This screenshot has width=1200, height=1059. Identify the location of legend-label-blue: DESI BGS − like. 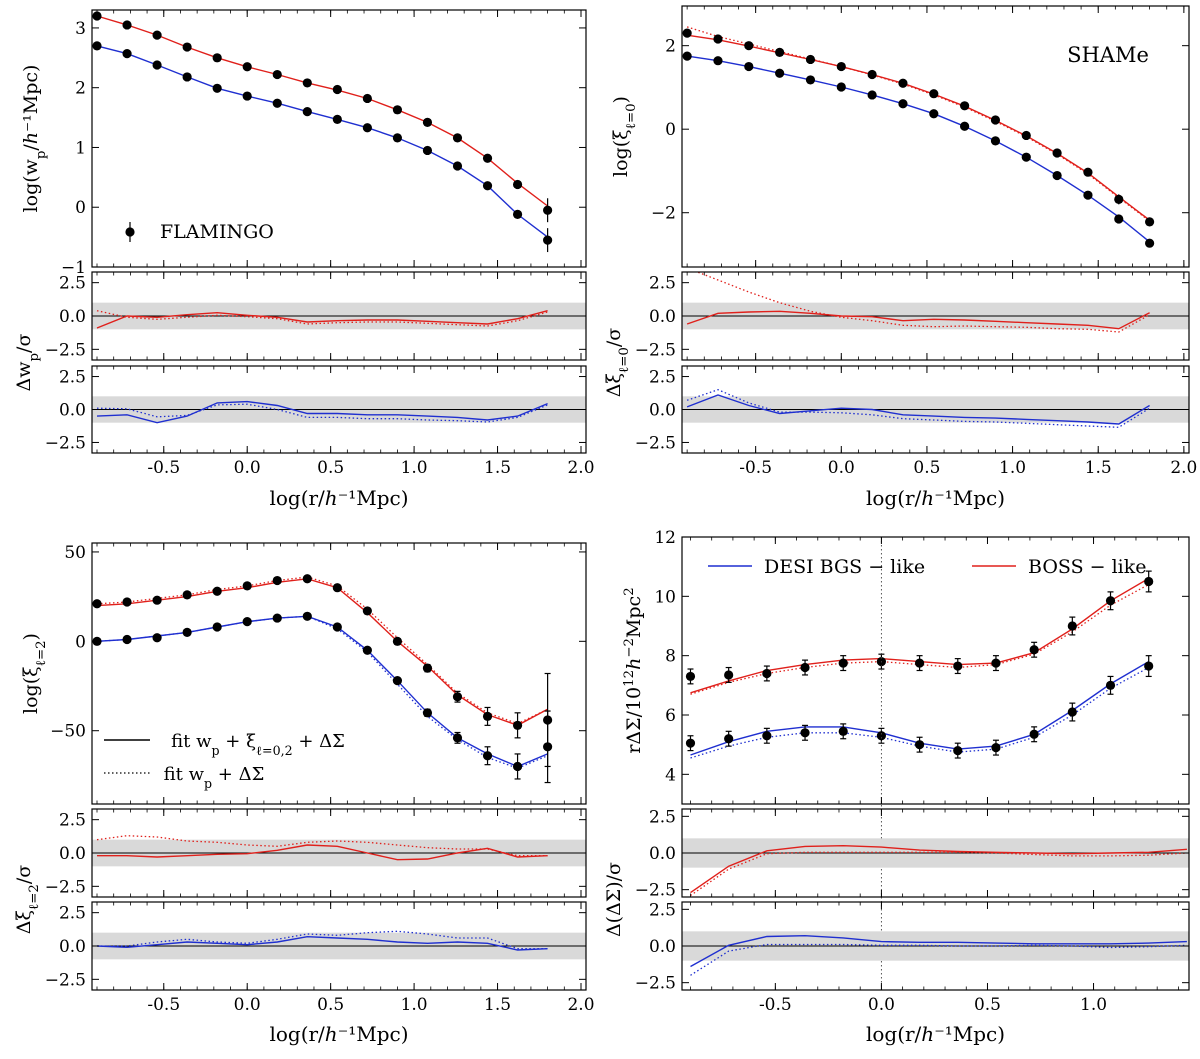
(844, 567).